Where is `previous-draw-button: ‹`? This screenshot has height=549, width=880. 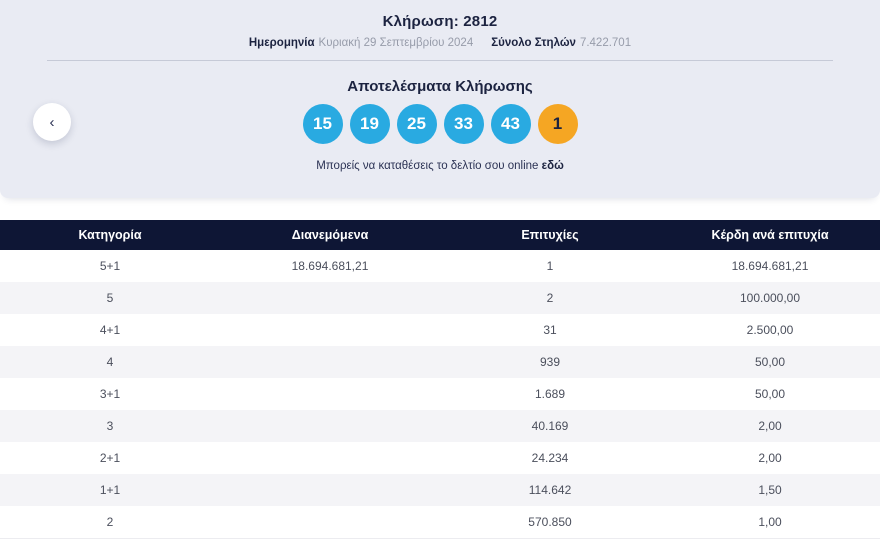
previous-draw-button: ‹ is located at coordinates (52, 122).